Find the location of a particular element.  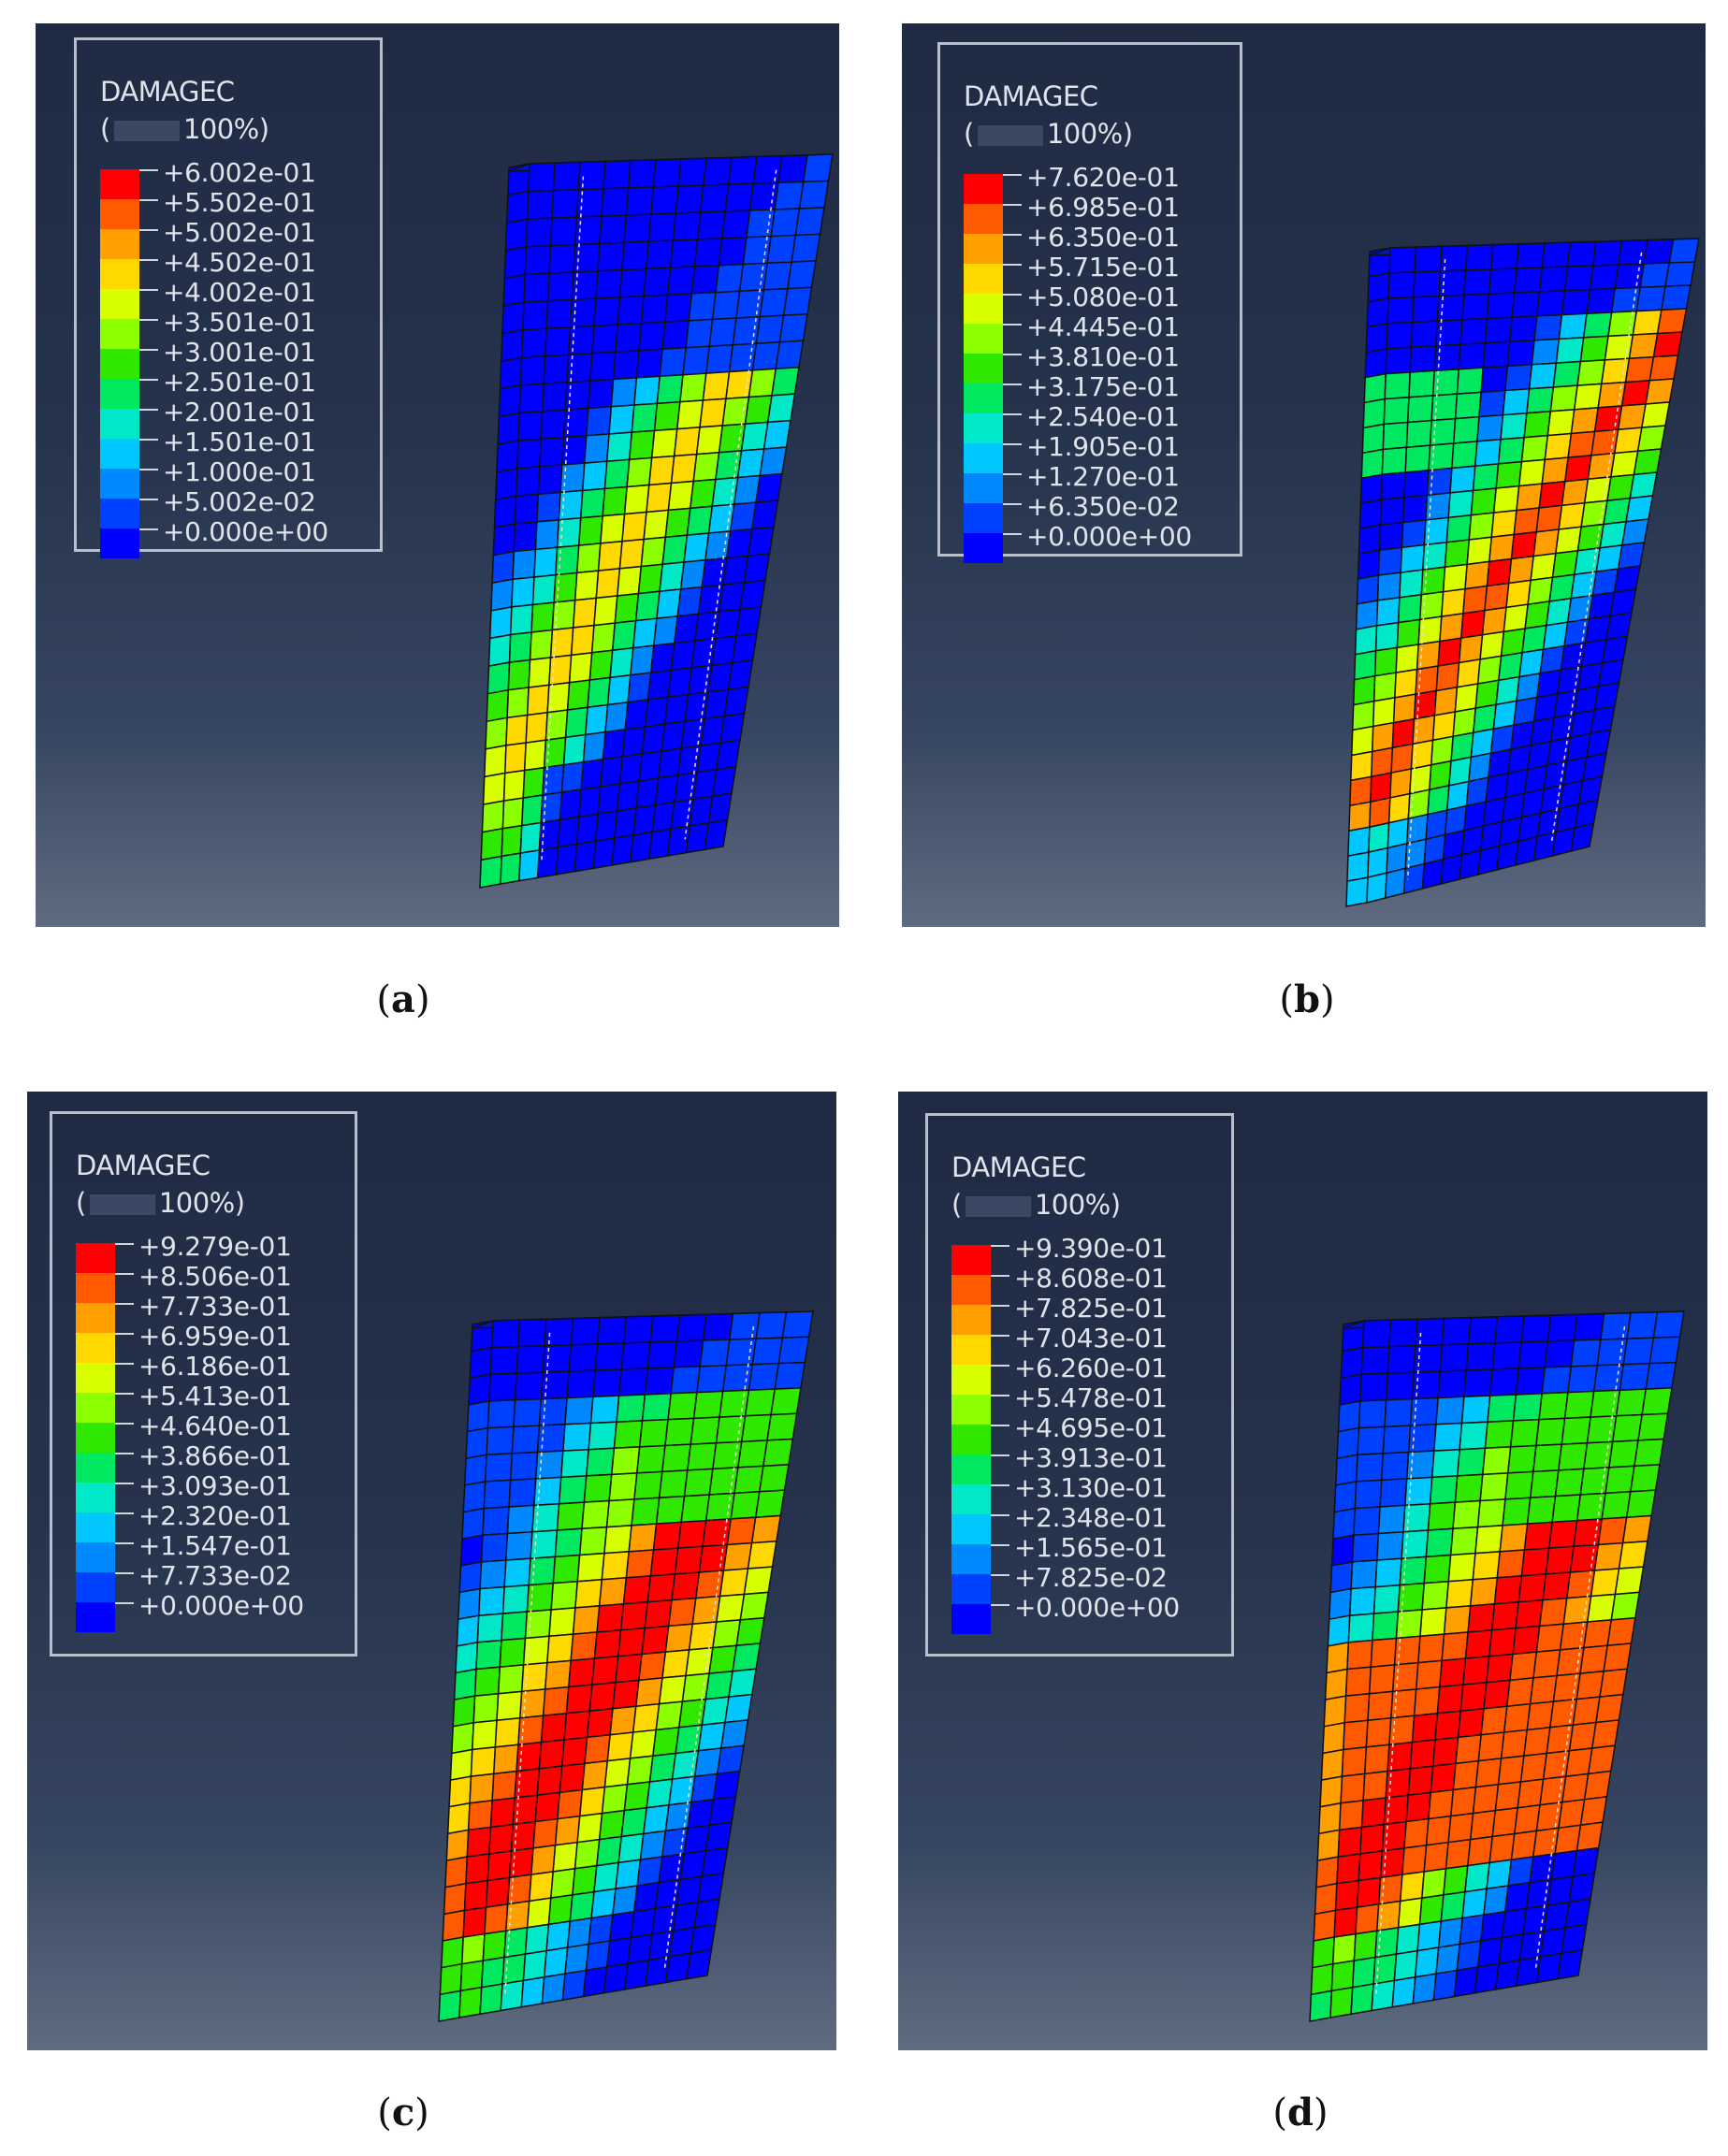

legend-value: +5.502e-01 is located at coordinates (239, 202).